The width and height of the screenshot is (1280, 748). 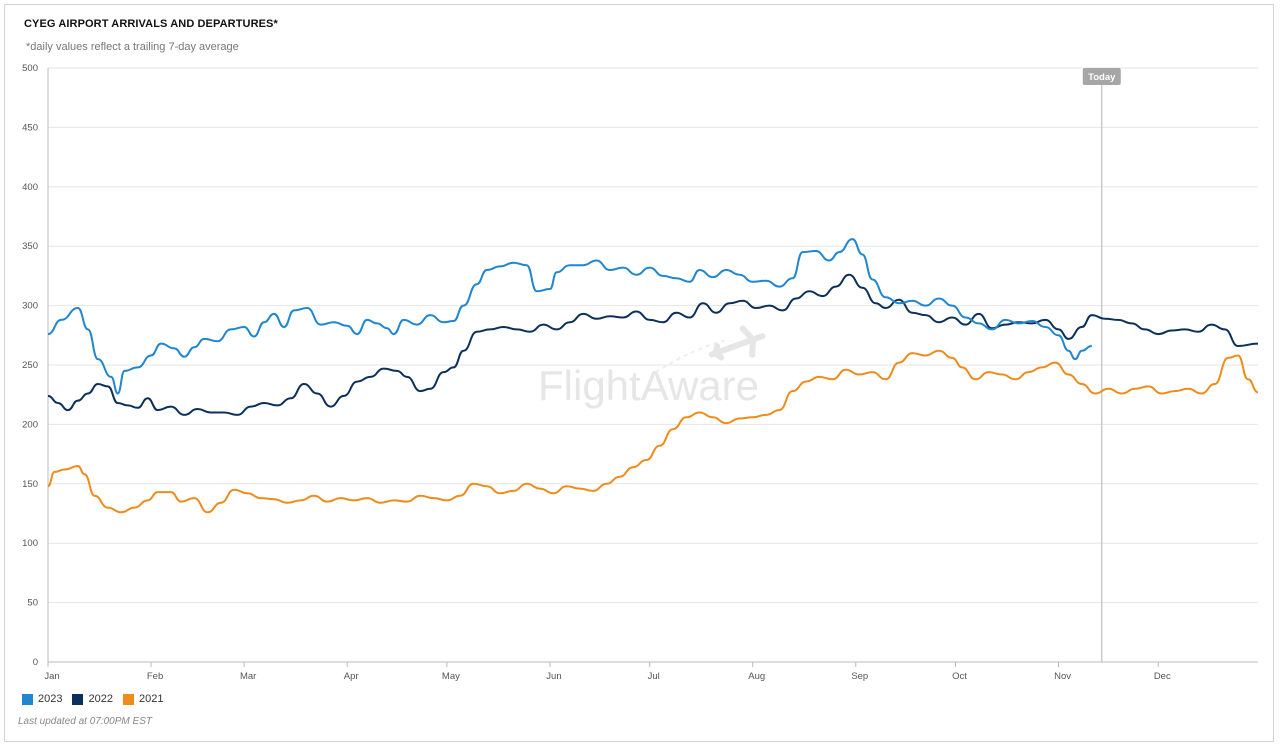 What do you see at coordinates (30, 365) in the screenshot?
I see `y-tick-label: 250` at bounding box center [30, 365].